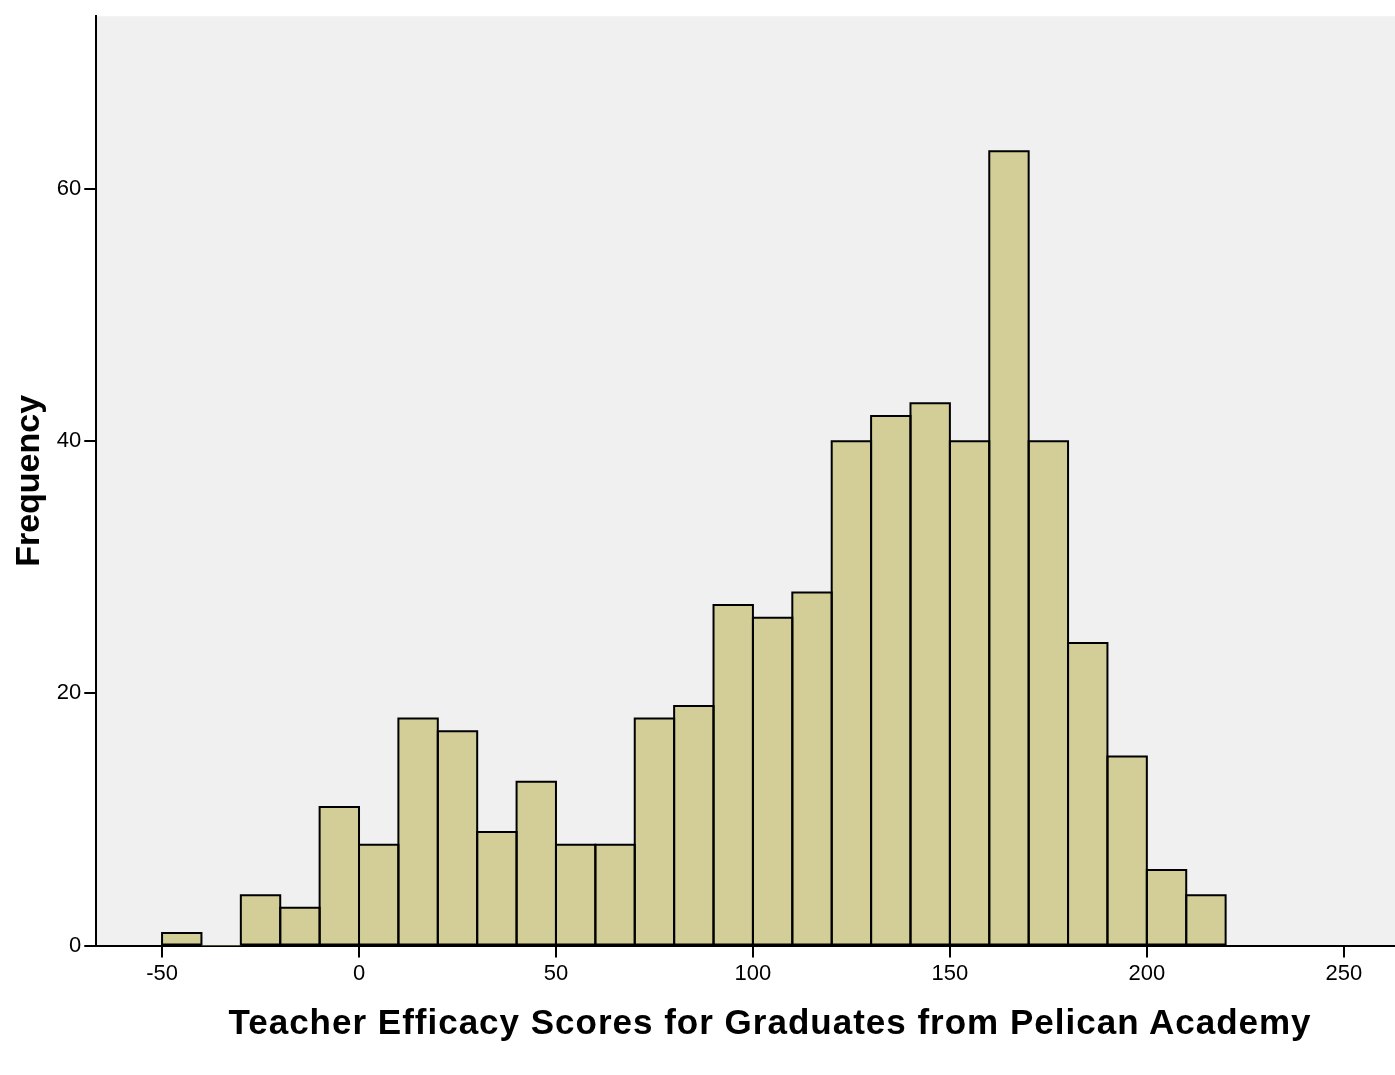 This screenshot has height=1075, width=1395. What do you see at coordinates (1344, 972) in the screenshot?
I see `x-tick-label: 250` at bounding box center [1344, 972].